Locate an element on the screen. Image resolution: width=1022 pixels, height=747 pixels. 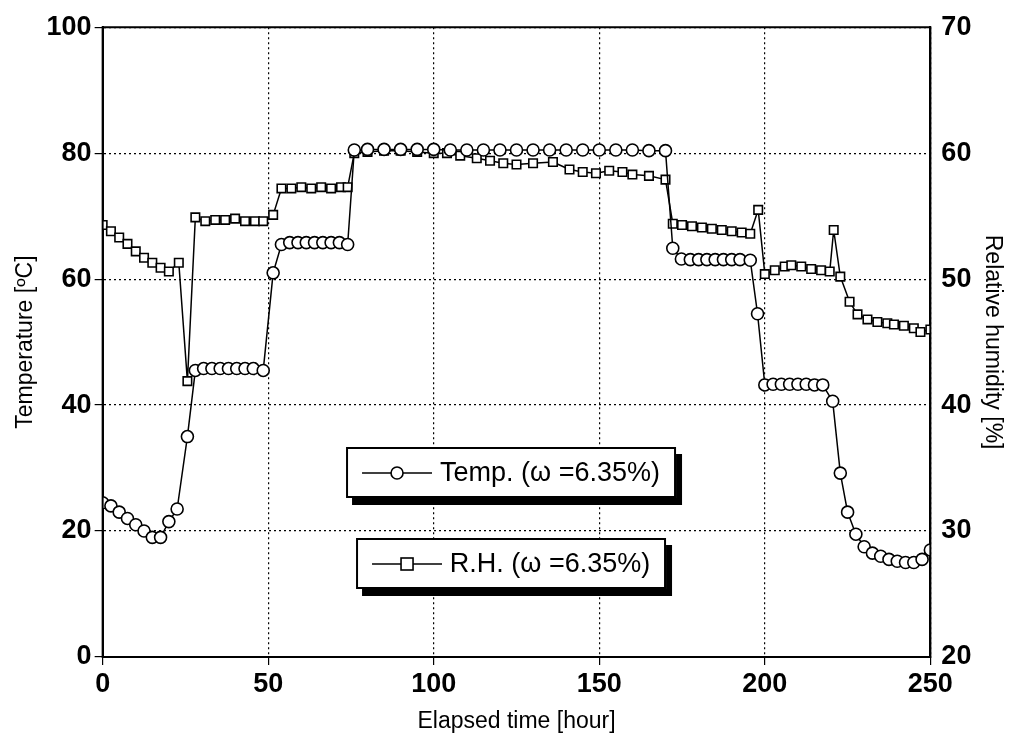
legend-label: R.H. (ω =6.35%) is located at coordinates (550, 563).